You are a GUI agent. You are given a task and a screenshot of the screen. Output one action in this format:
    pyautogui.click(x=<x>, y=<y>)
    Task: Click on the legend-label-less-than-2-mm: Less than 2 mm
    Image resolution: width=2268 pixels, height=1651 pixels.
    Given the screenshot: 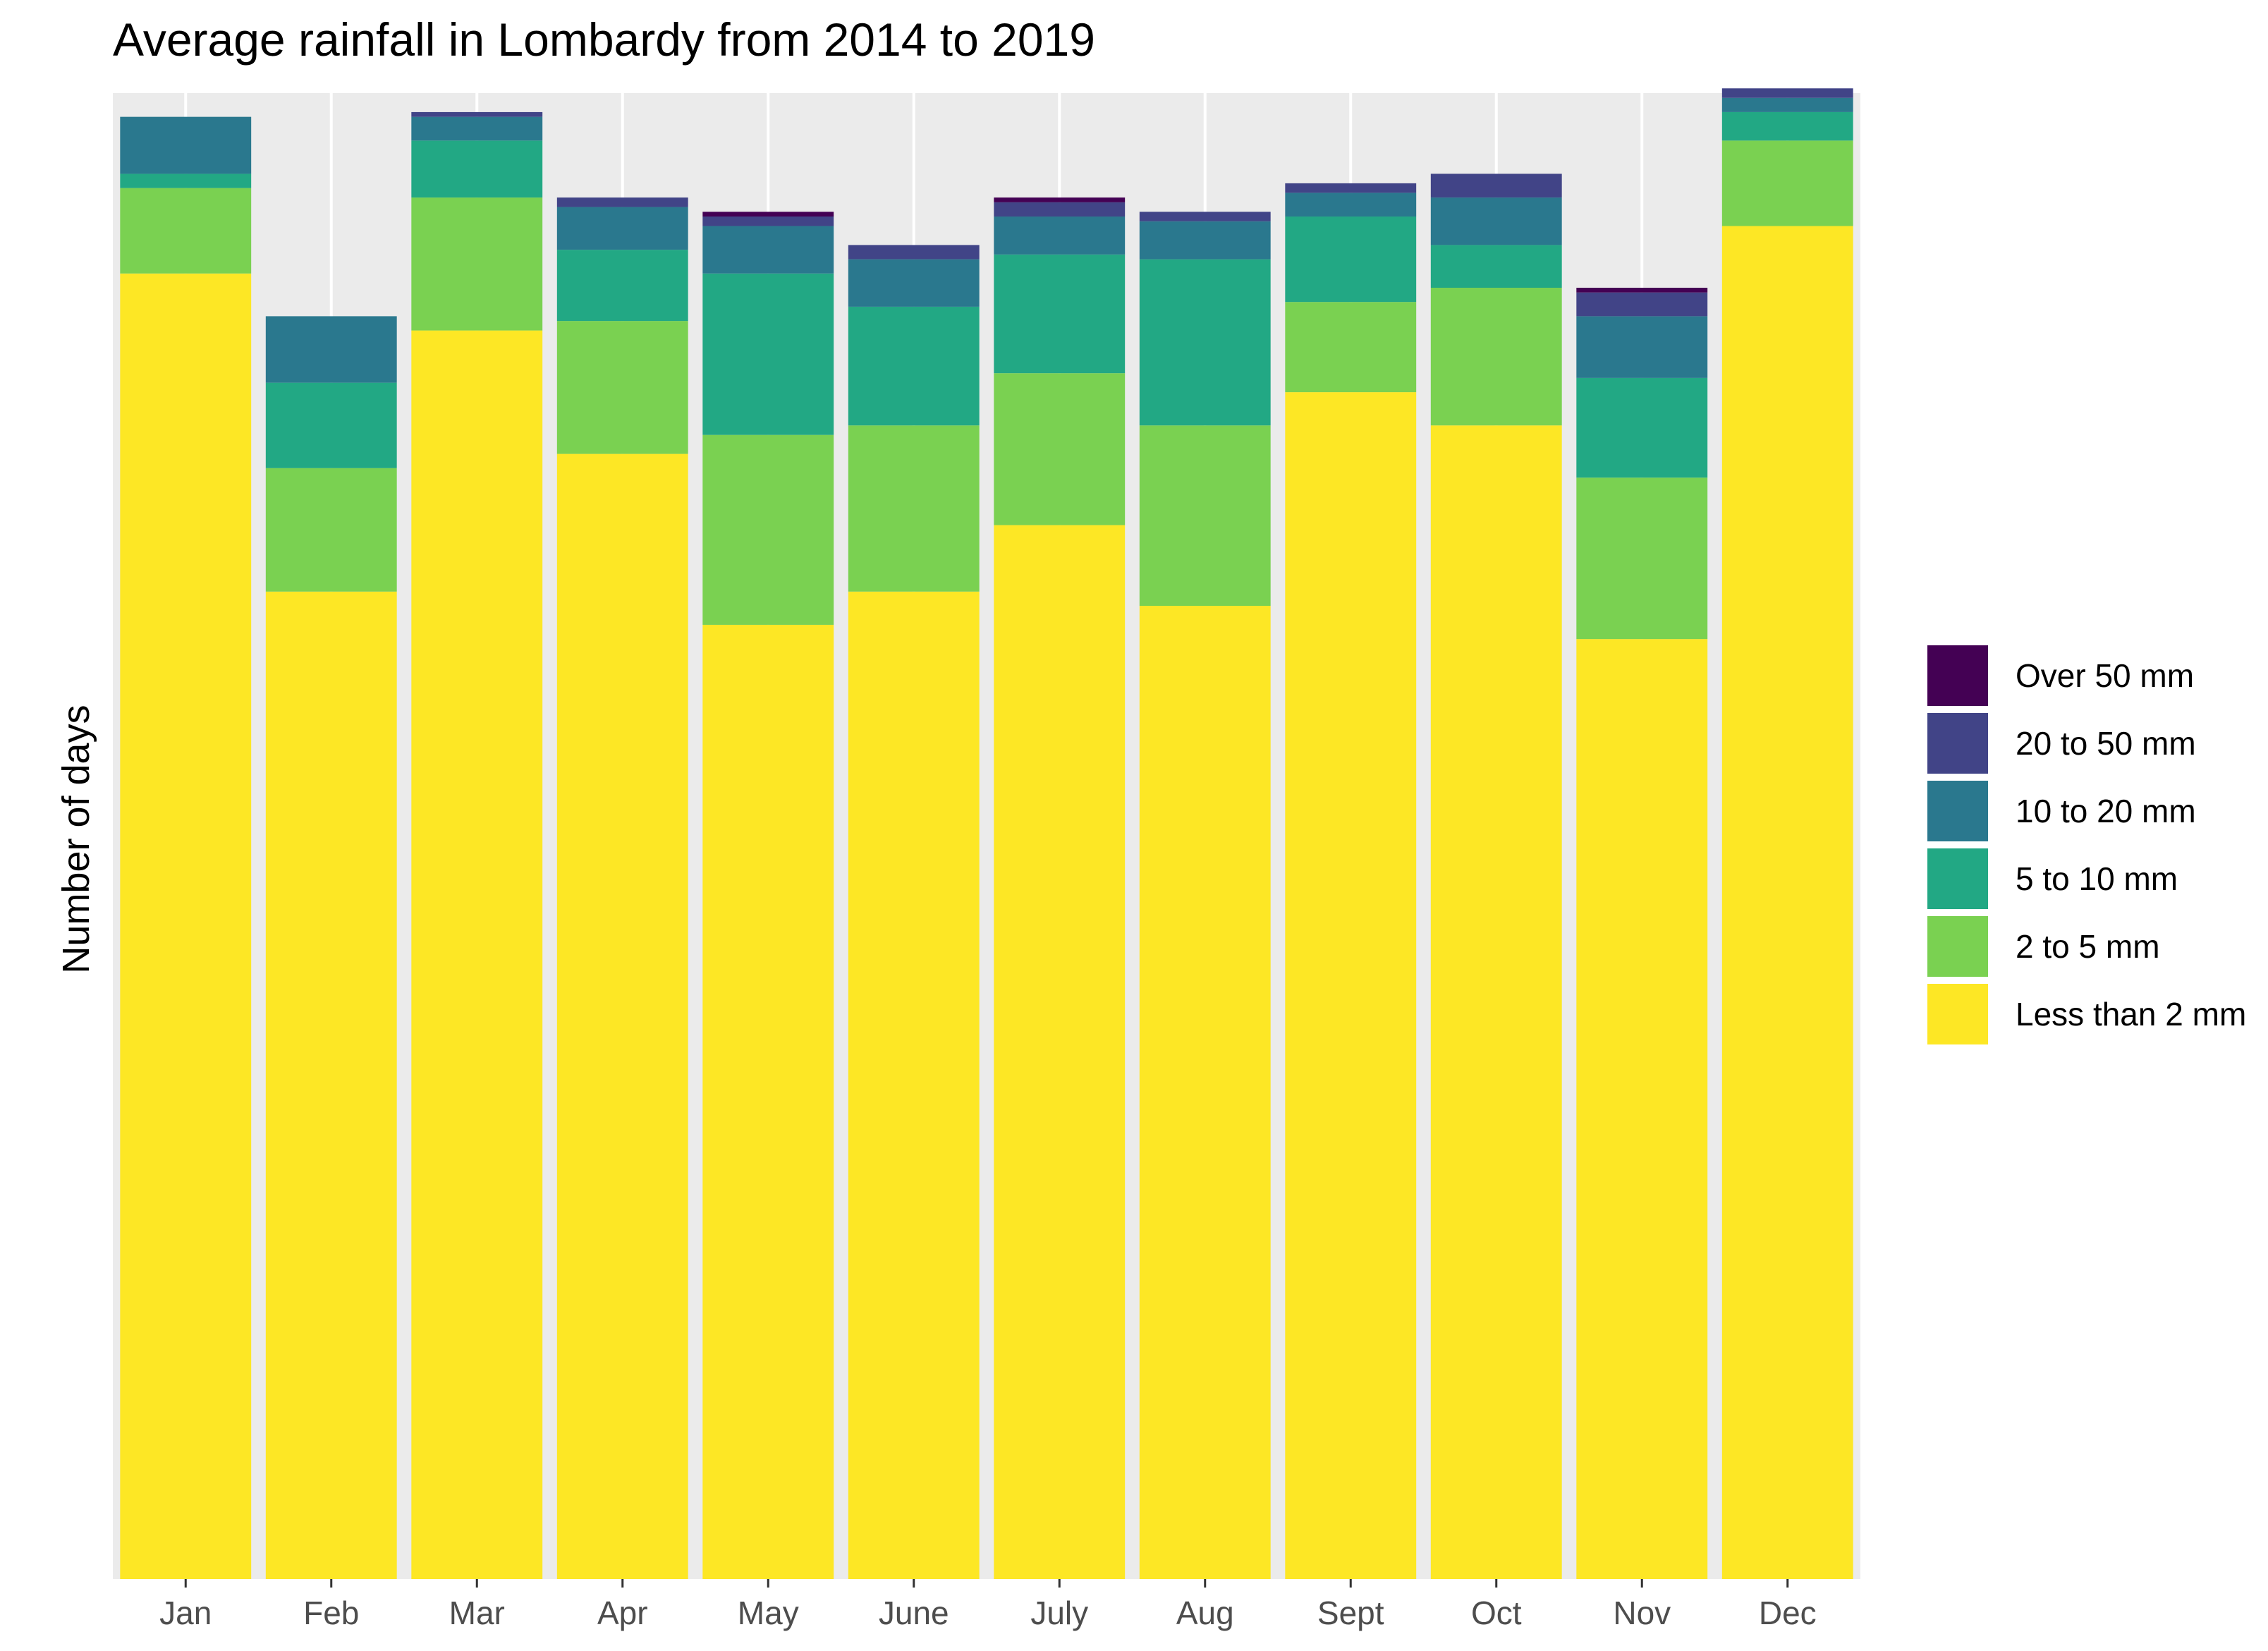 What is the action you would take?
    pyautogui.click(x=2131, y=1014)
    